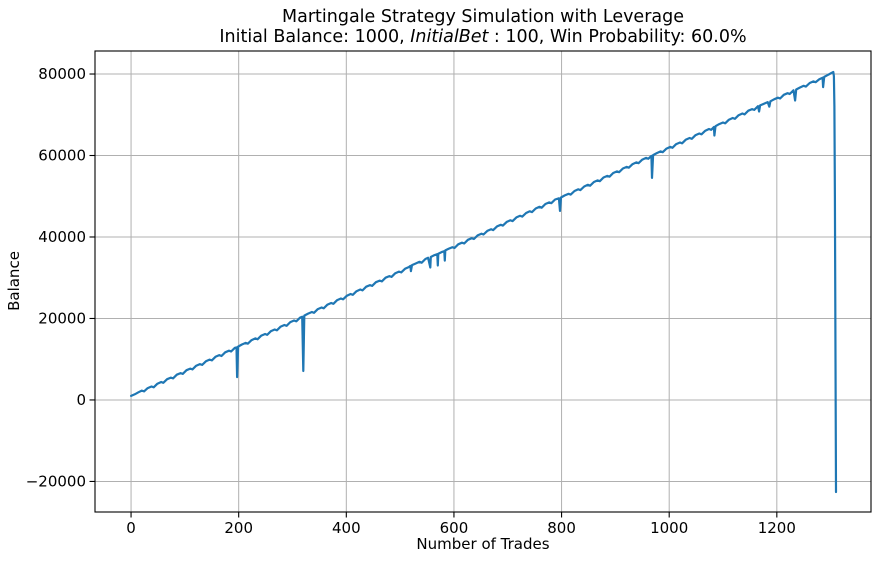 The image size is (880, 565). Describe the element at coordinates (238, 528) in the screenshot. I see `x-tick-label: 200` at that location.